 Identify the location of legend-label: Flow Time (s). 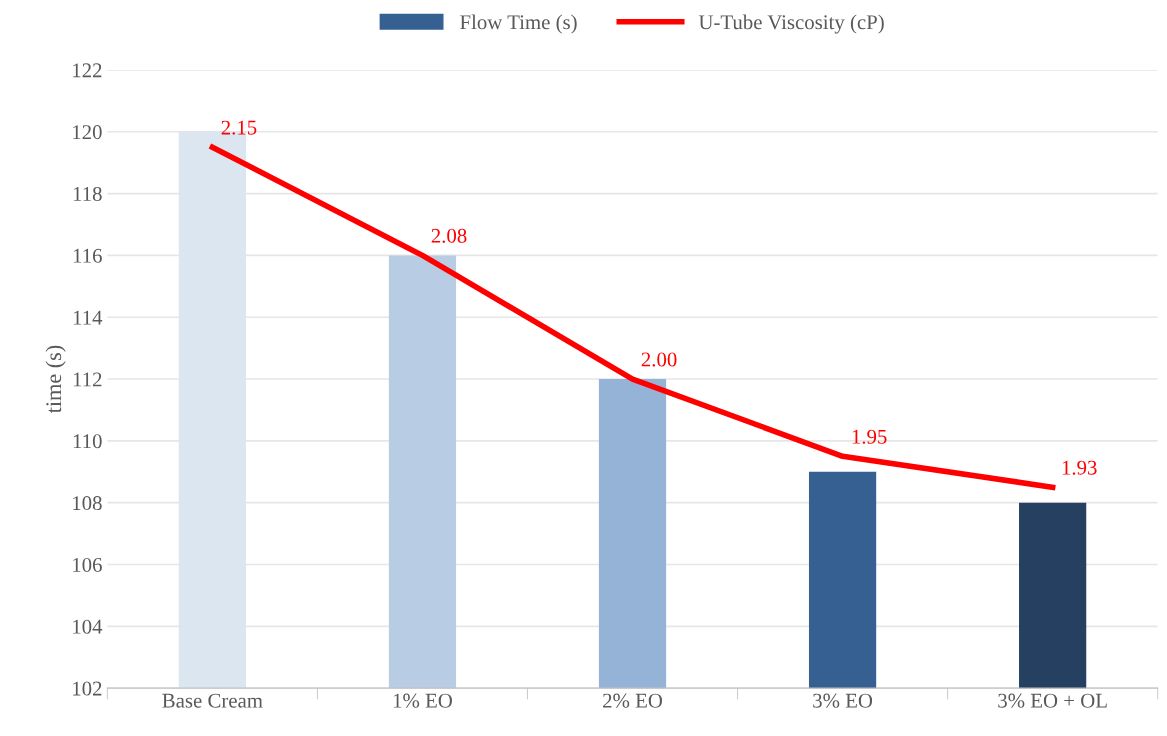
(518, 24).